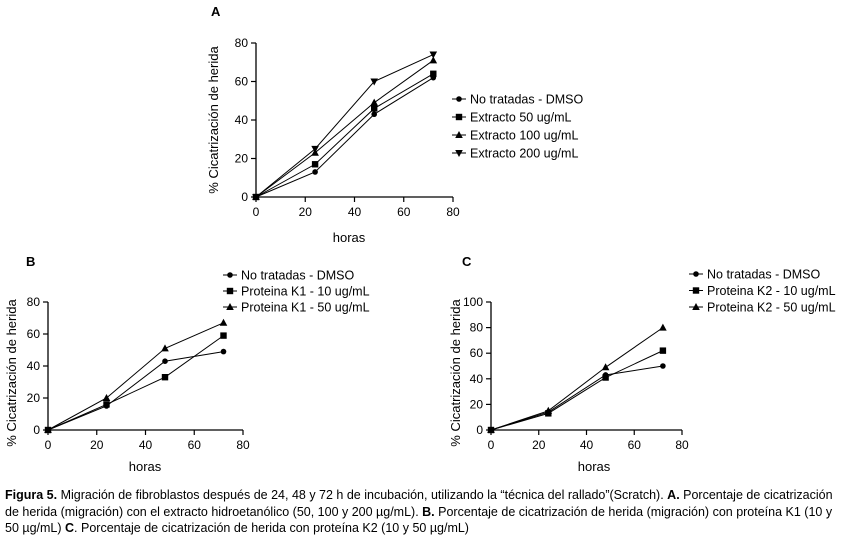 This screenshot has height=542, width=849. I want to click on legend-label: Extracto 200 ug/mL, so click(524, 154).